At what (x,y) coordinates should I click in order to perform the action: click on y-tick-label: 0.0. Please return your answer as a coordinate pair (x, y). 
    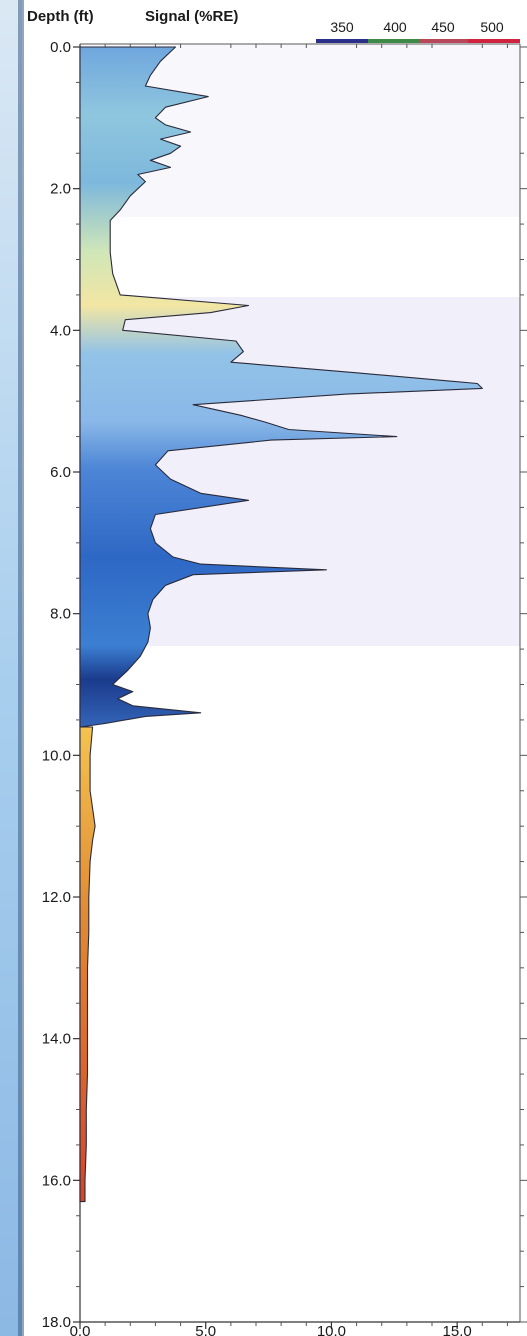
    Looking at the image, I should click on (60, 47).